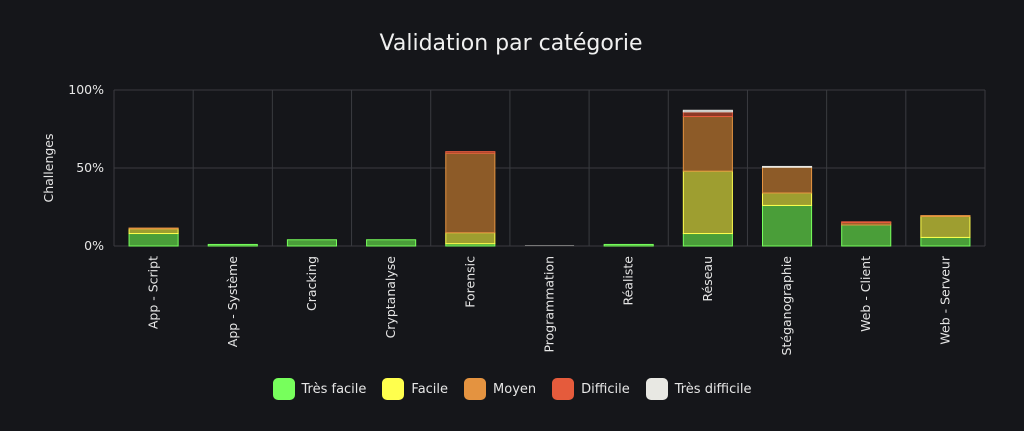 The height and width of the screenshot is (431, 1024). I want to click on legend-item: Moyen, so click(500, 389).